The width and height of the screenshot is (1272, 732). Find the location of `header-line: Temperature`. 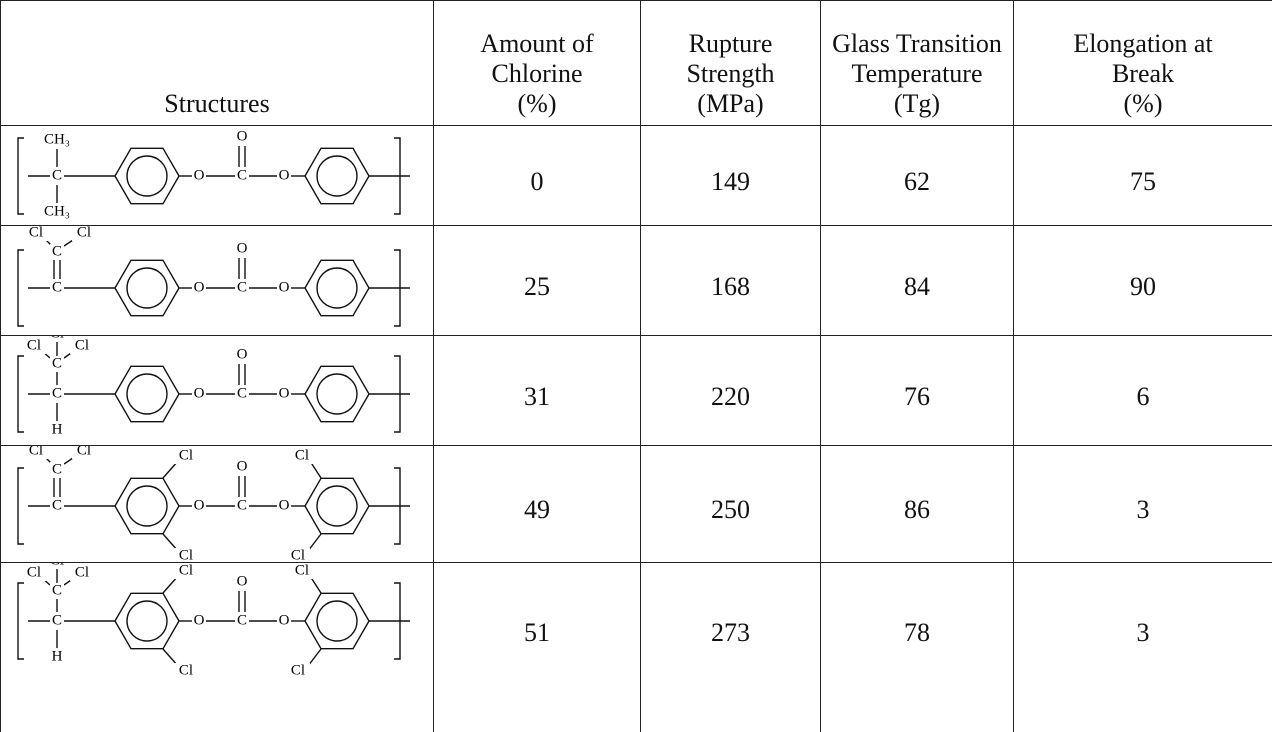

header-line: Temperature is located at coordinates (917, 73).